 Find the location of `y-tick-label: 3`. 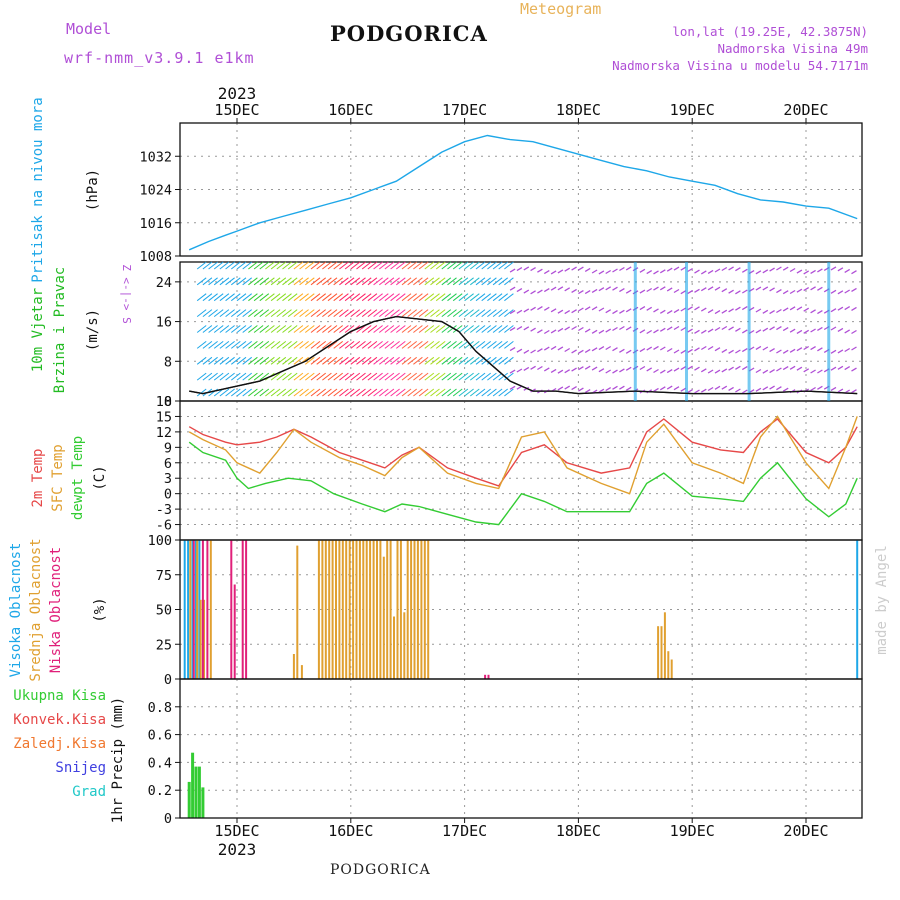

y-tick-label: 3 is located at coordinates (168, 479).